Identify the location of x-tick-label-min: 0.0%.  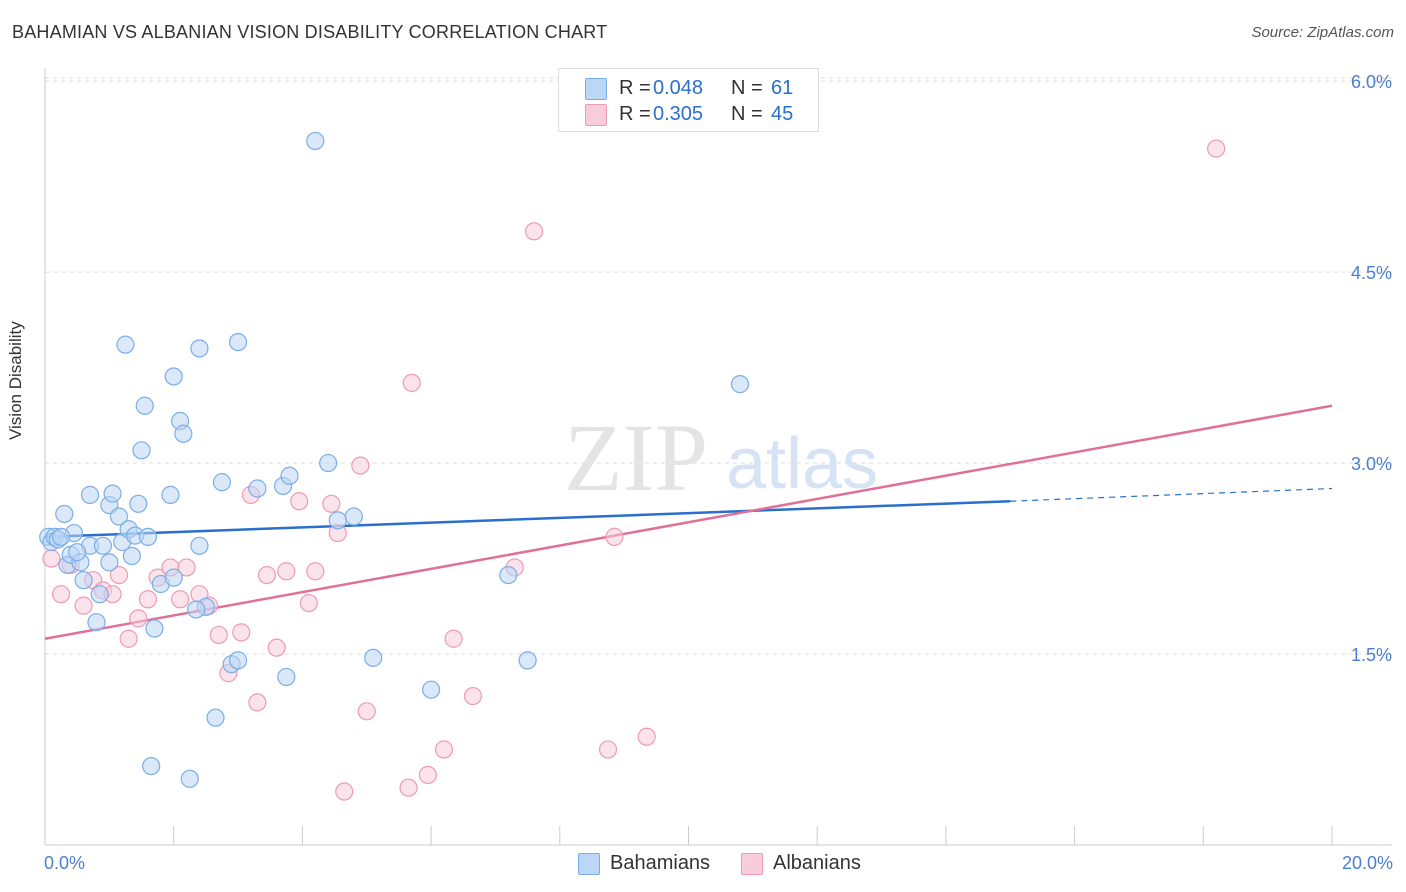
(64, 863).